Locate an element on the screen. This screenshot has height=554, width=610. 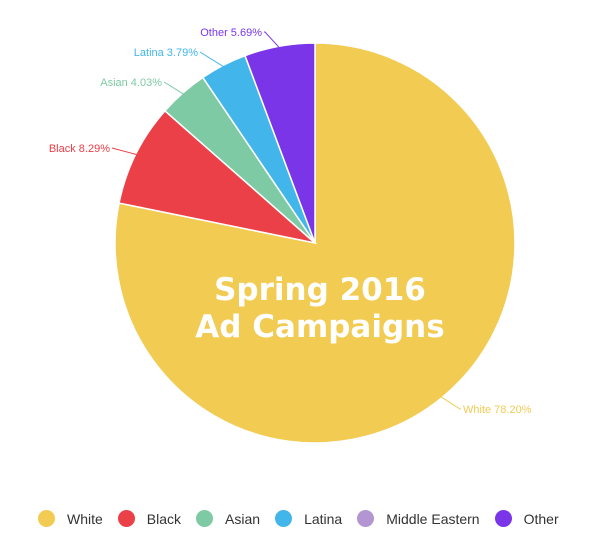
legend-item-middle-eastern: Middle Eastern is located at coordinates (418, 518).